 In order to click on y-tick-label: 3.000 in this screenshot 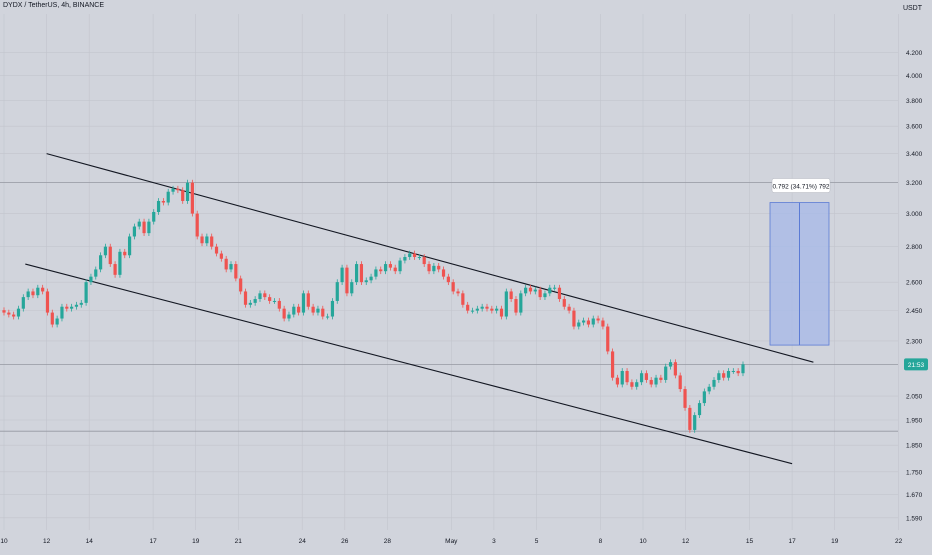, I will do `click(914, 214)`.